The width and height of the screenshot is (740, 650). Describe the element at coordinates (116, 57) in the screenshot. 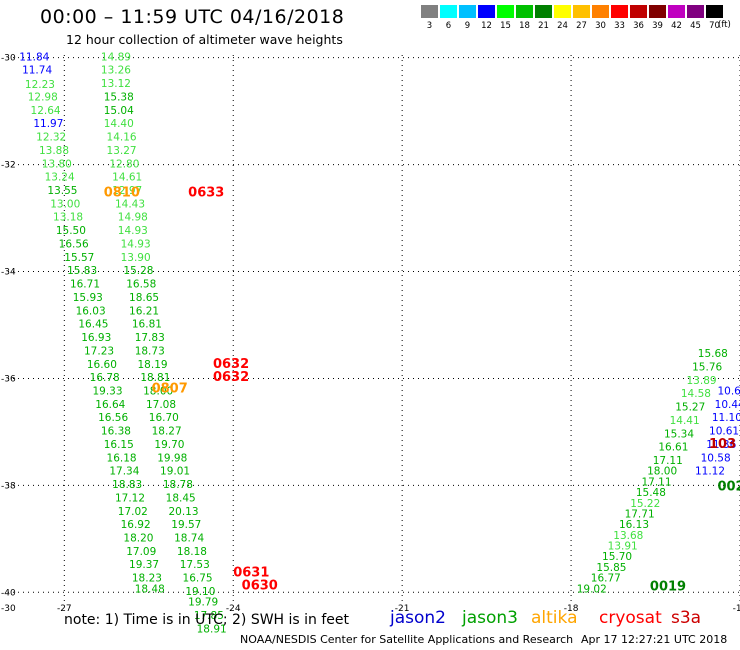

I see `wave-height-value: 14.89` at that location.